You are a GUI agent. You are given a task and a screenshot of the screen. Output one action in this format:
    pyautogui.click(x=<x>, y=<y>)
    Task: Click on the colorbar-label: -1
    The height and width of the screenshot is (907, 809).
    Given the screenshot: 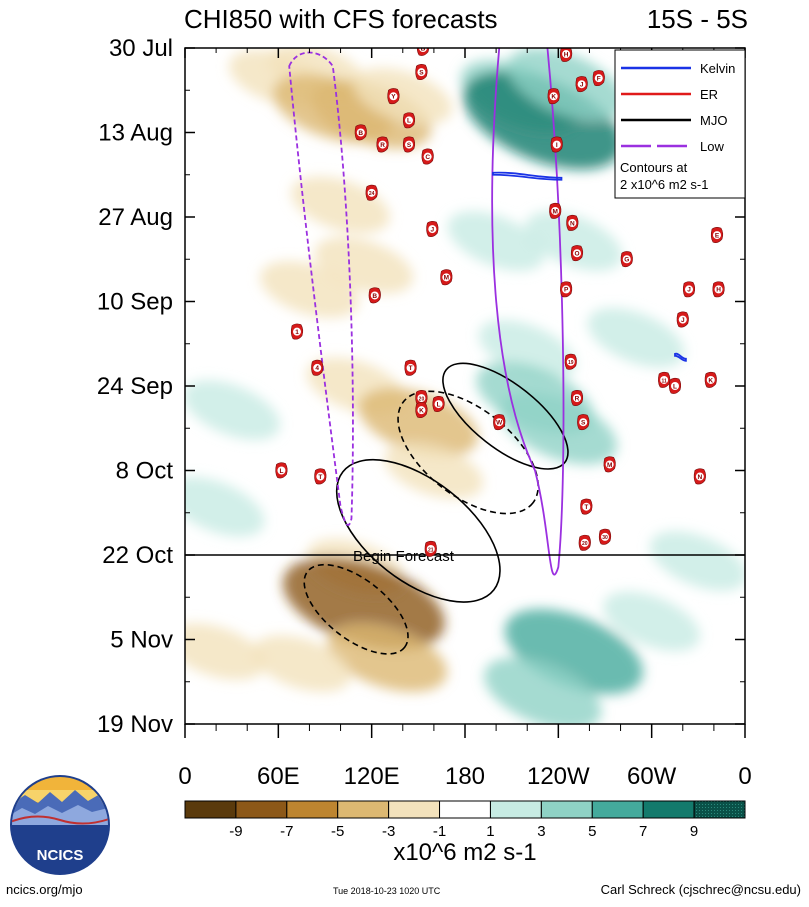 What is the action you would take?
    pyautogui.click(x=439, y=831)
    